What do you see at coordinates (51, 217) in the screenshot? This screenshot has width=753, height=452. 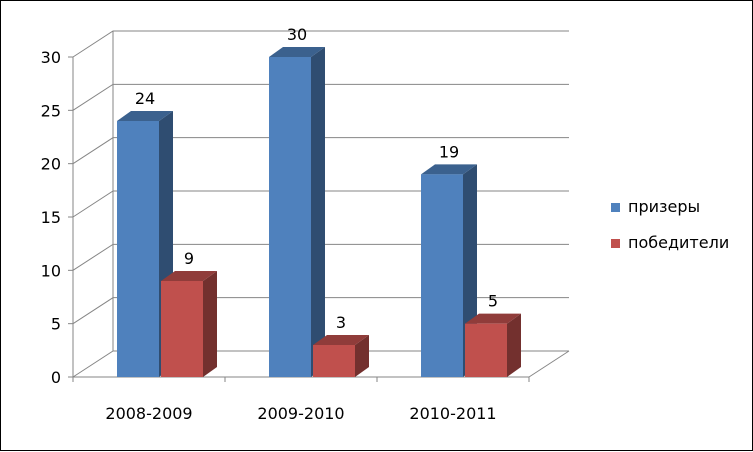 I see `y-tick-label: 15` at bounding box center [51, 217].